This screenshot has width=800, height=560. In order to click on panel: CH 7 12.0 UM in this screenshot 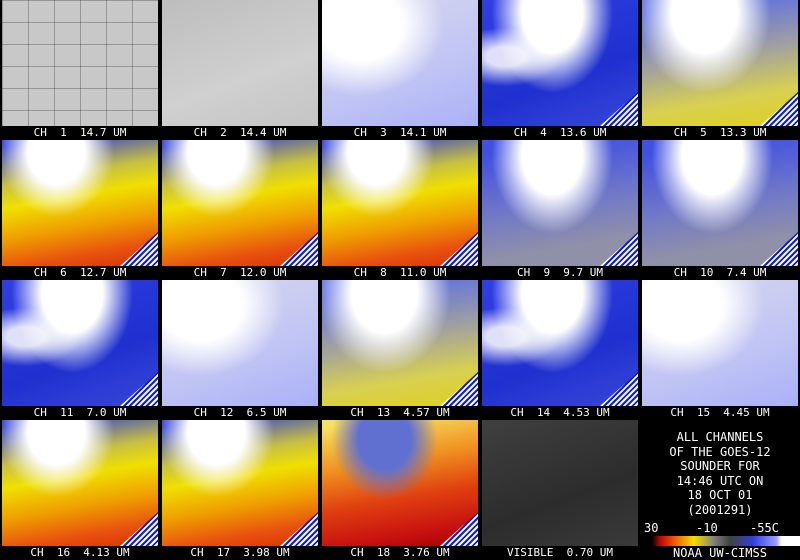, I will do `click(240, 210)`.